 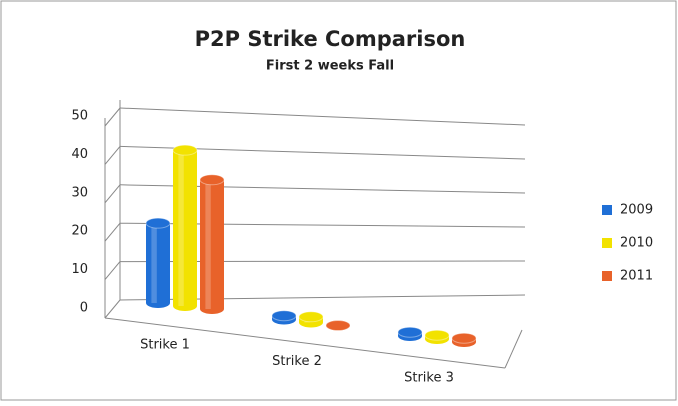 What do you see at coordinates (79, 116) in the screenshot?
I see `y-tick-label: 50` at bounding box center [79, 116].